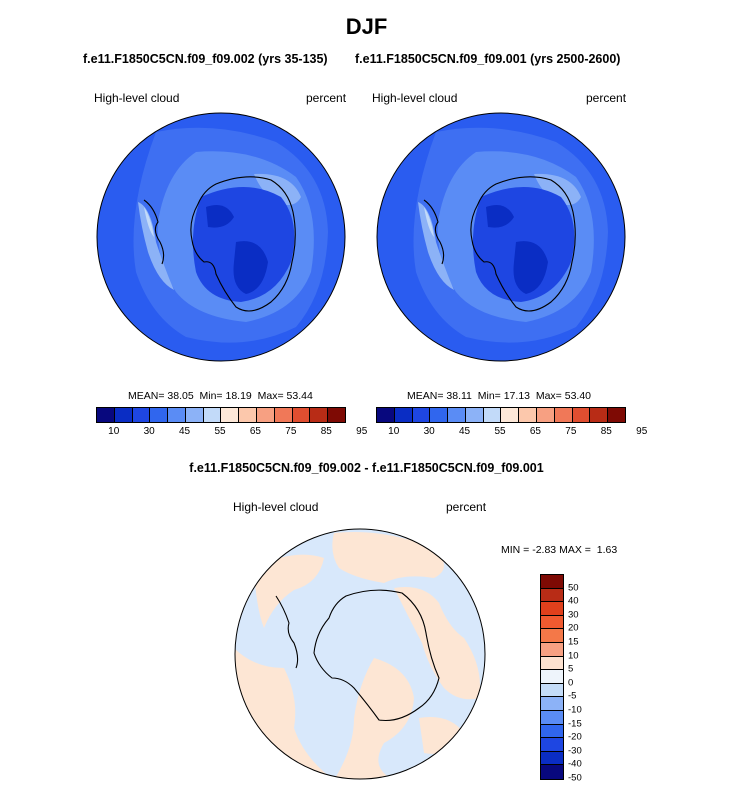  I want to click on map-panel-left, so click(221, 237).